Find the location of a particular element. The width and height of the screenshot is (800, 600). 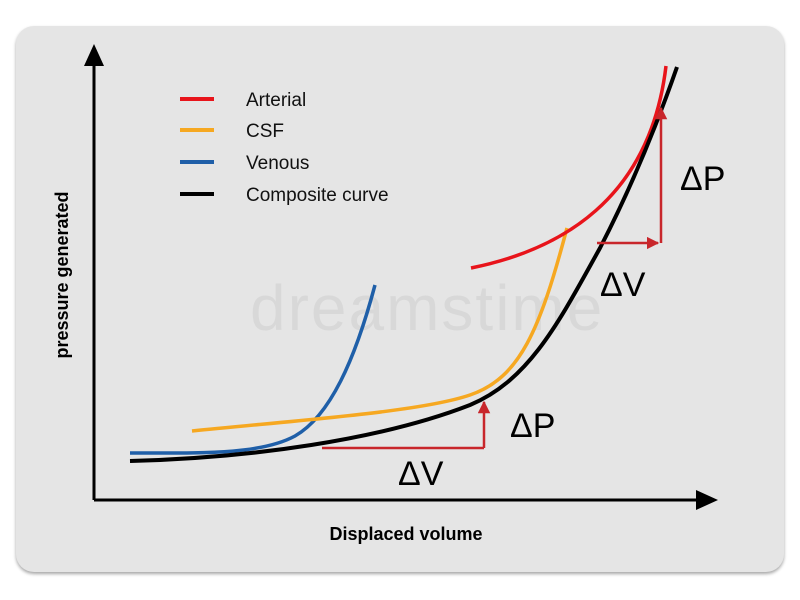

legend: Arterial CSF Venous Composite curve is located at coordinates (284, 148).